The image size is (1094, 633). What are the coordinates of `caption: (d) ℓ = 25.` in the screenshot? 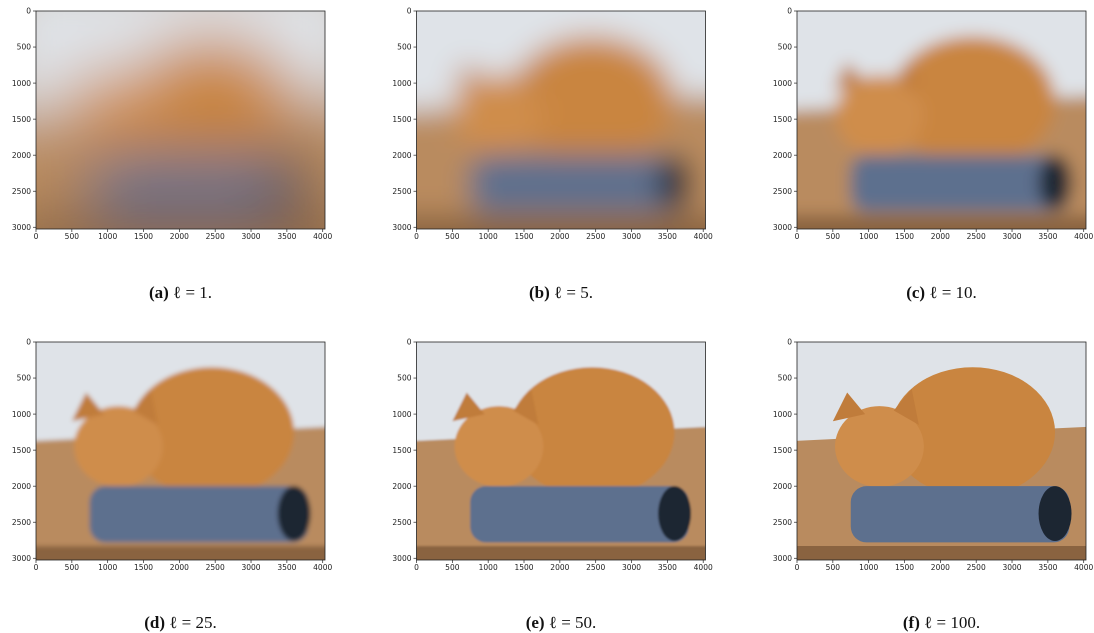 It's located at (180, 622).